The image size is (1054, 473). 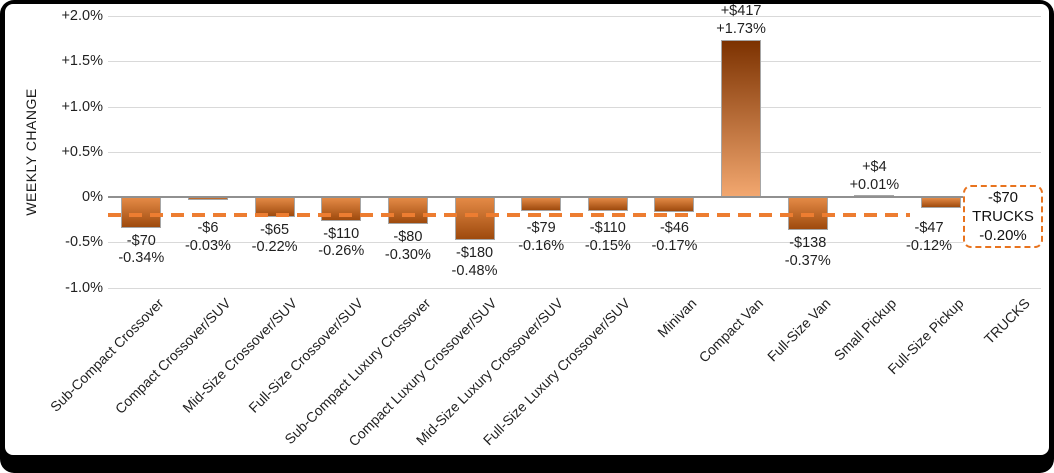 What do you see at coordinates (1007, 321) in the screenshot?
I see `x-tick-label-trucks: TRUCKS` at bounding box center [1007, 321].